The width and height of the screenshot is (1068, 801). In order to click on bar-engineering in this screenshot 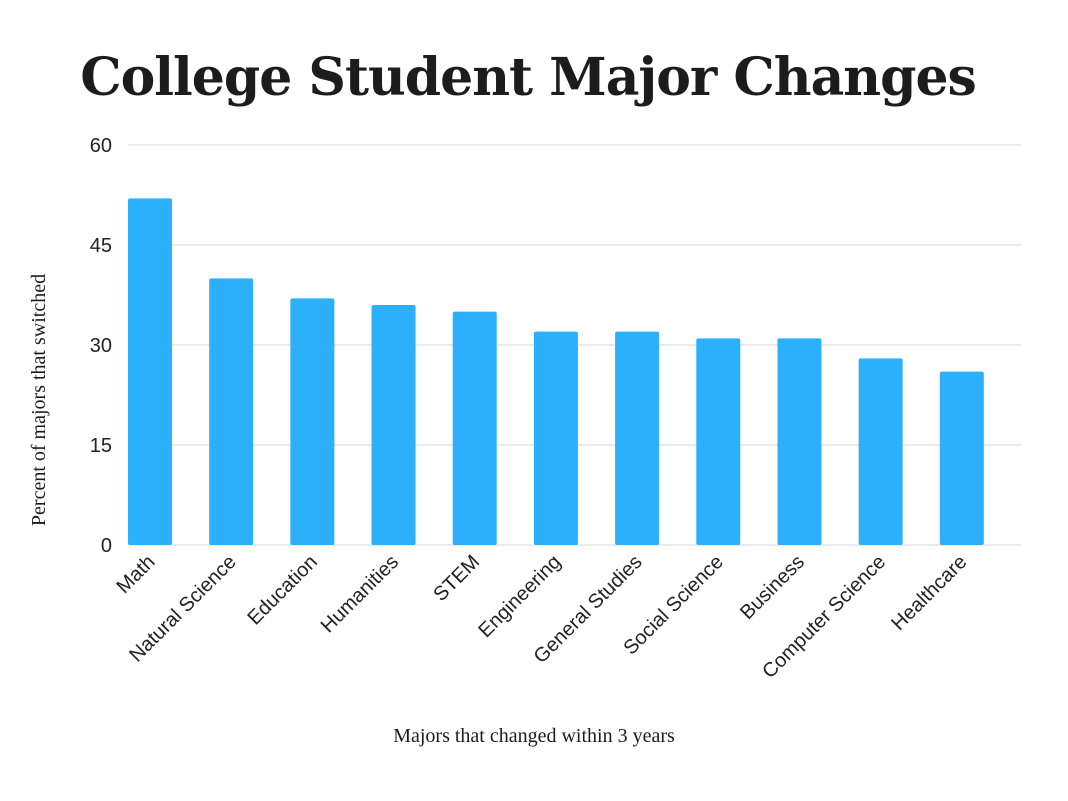, I will do `click(555, 438)`.